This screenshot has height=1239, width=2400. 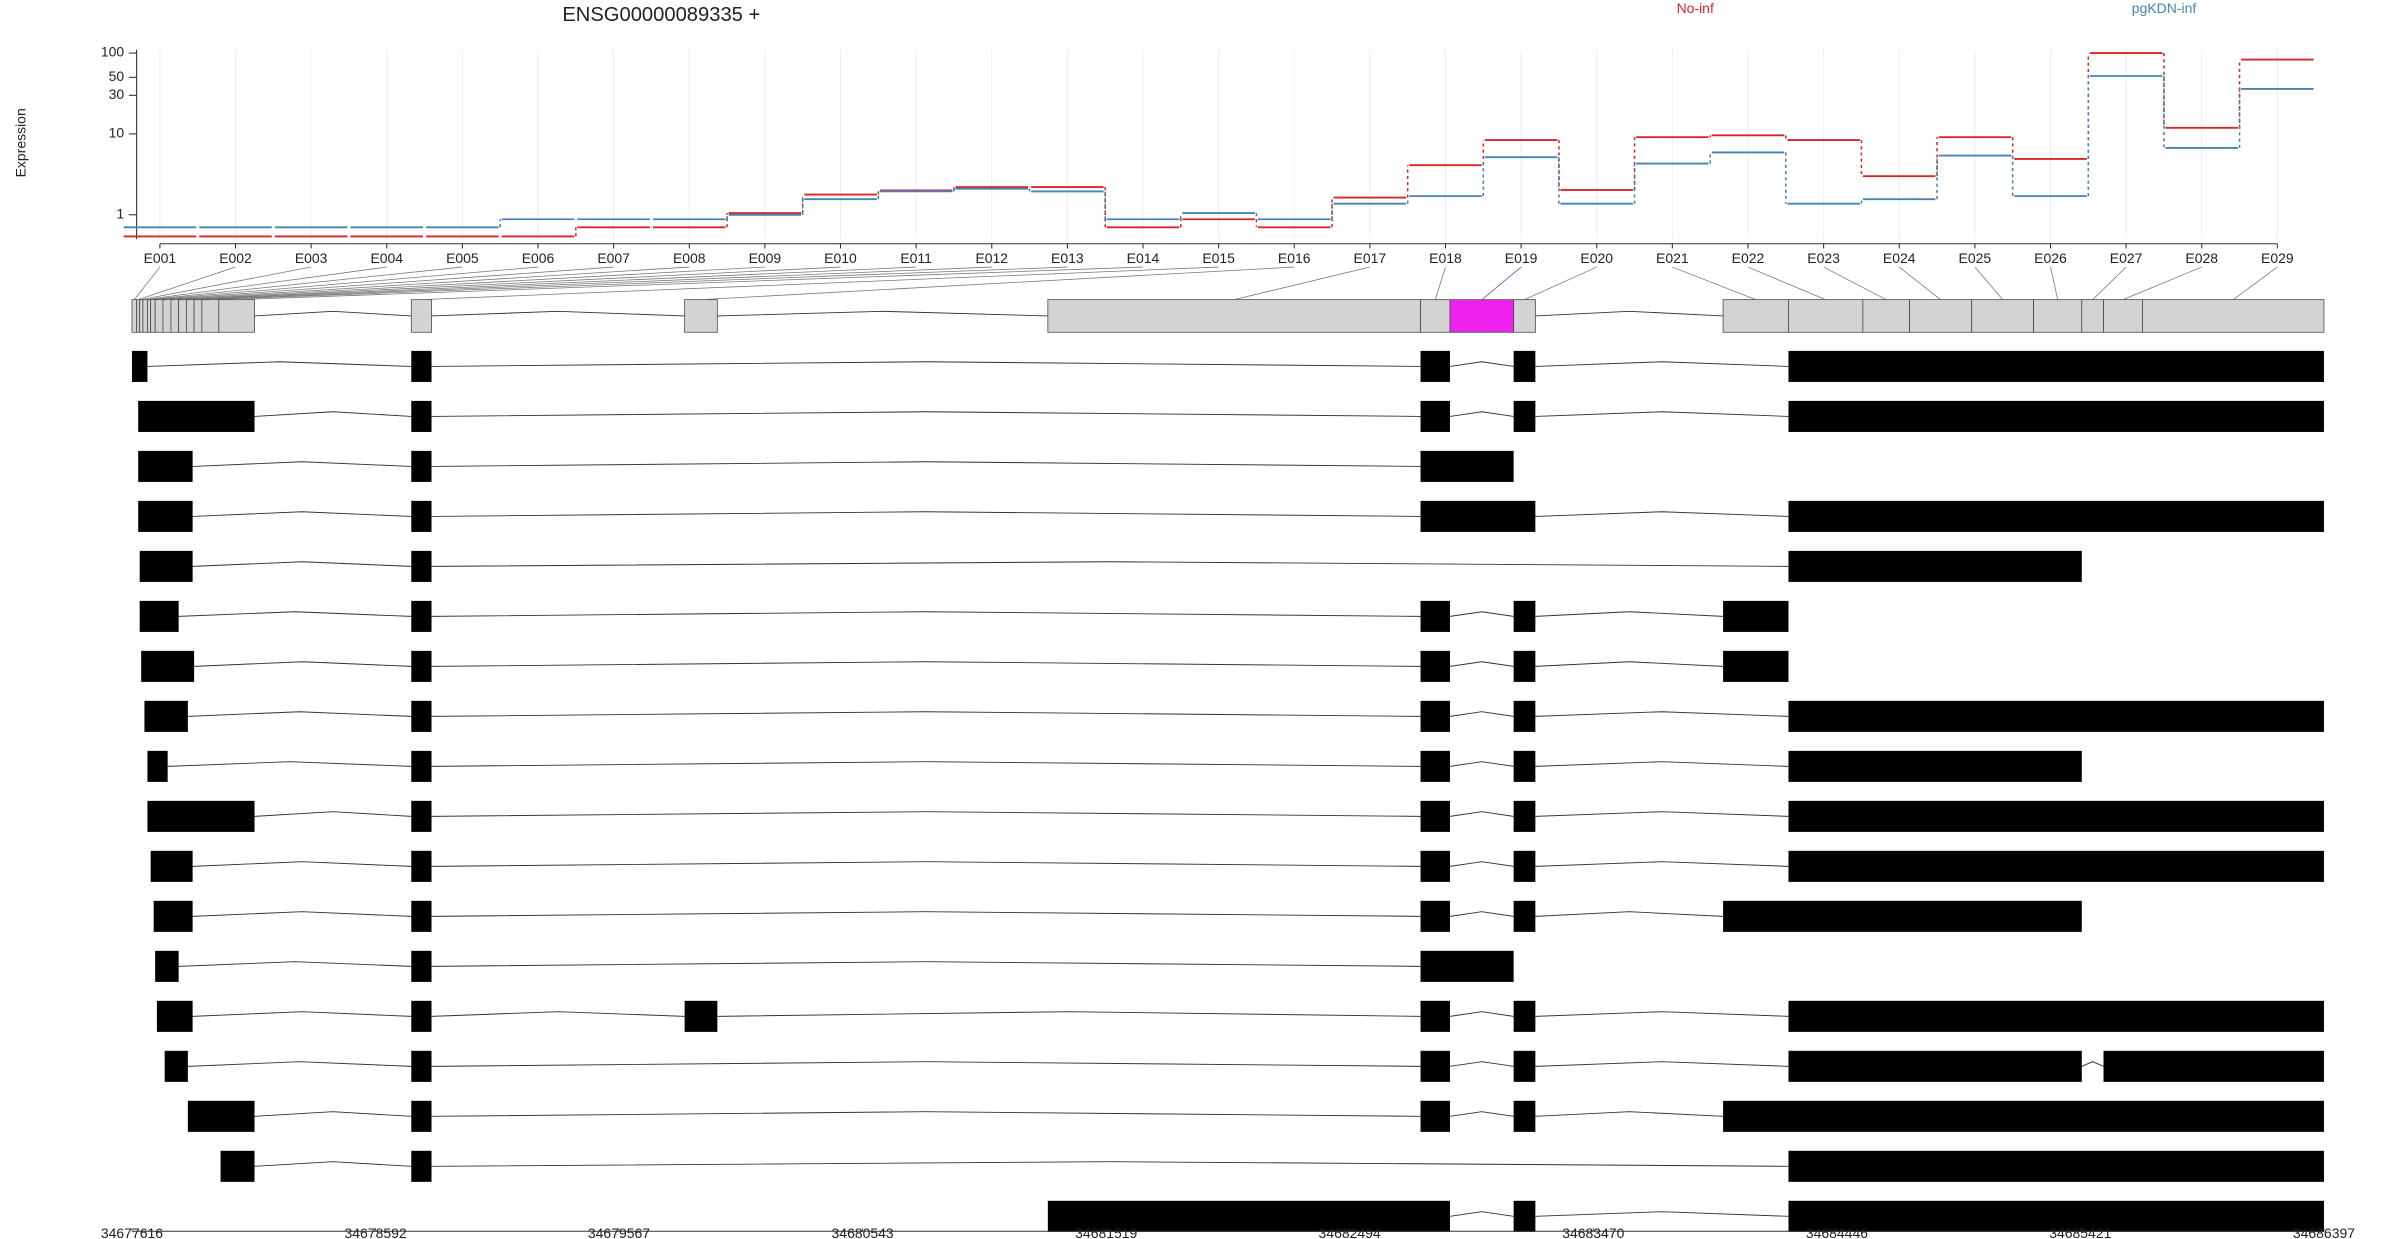 I want to click on genomic-tick-label: 34682494, so click(x=1350, y=1232).